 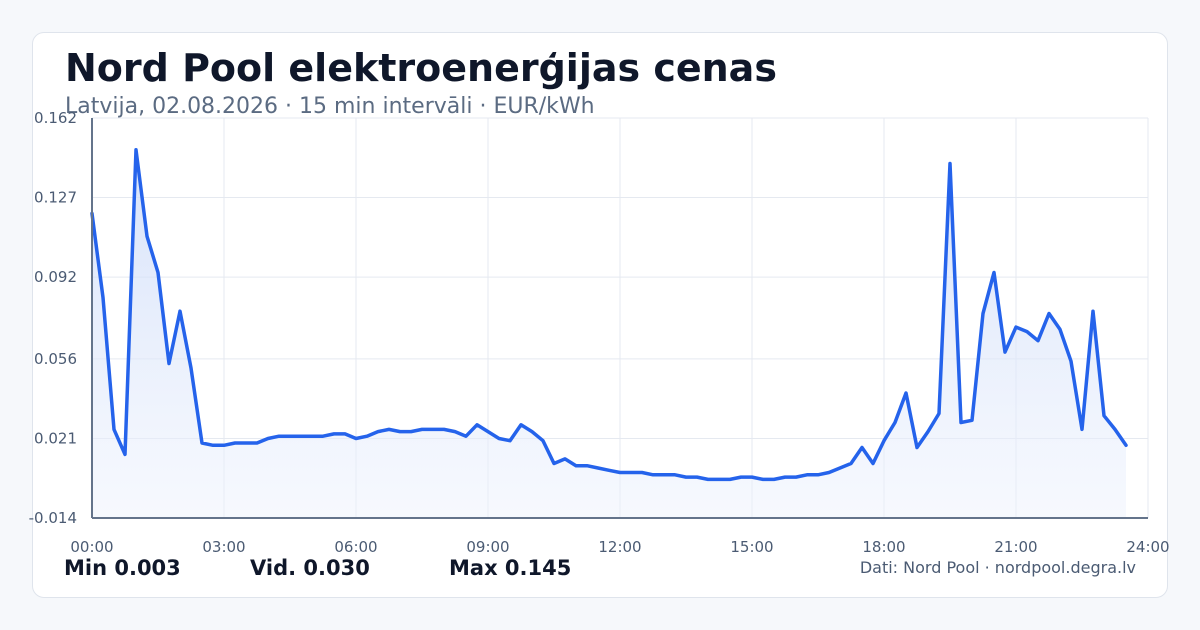 I want to click on max-stat: Max 0.145, so click(x=510, y=568).